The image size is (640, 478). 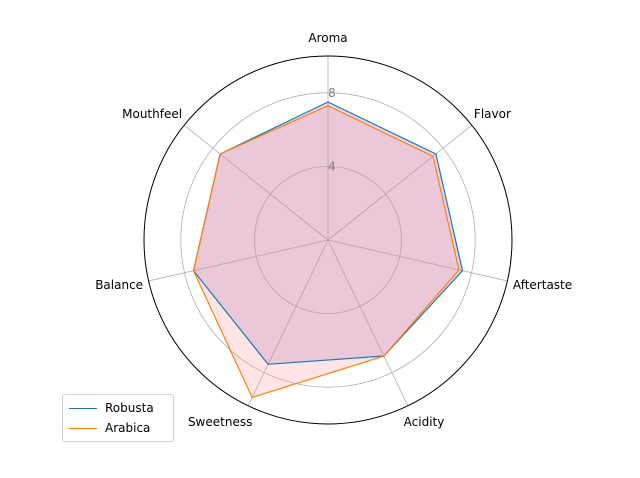 I want to click on legend-item-arabica: Arabica, so click(x=109, y=428).